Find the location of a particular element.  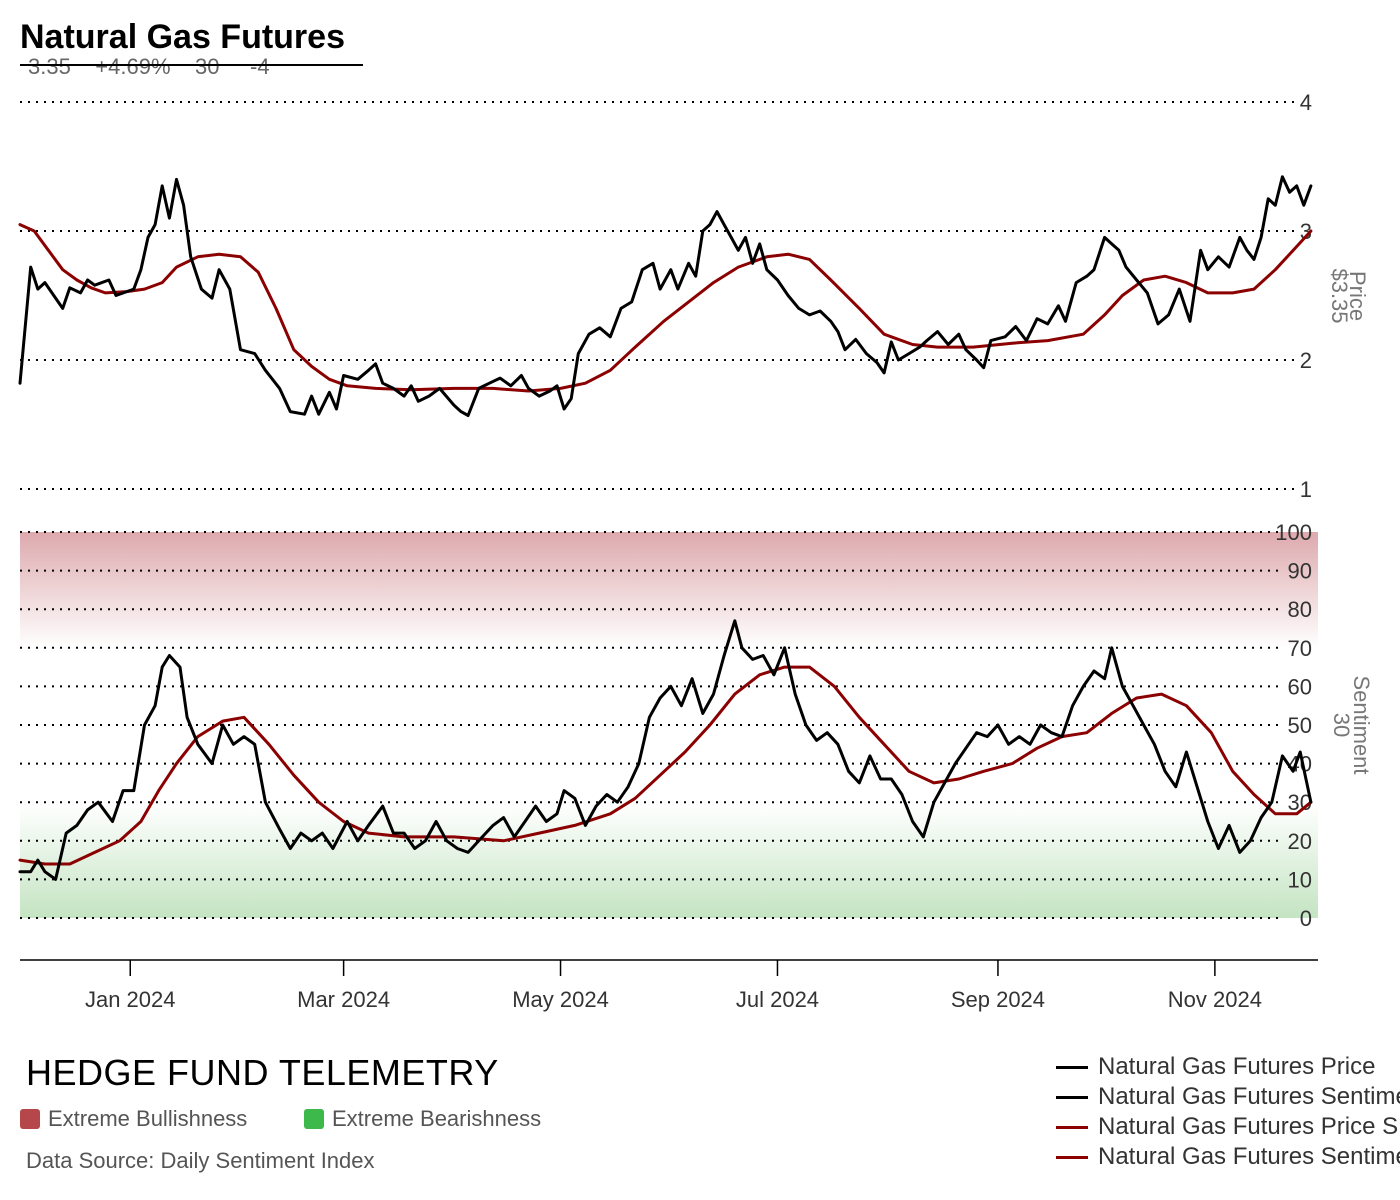

x-tick-label: Jul 2024 is located at coordinates (777, 999).